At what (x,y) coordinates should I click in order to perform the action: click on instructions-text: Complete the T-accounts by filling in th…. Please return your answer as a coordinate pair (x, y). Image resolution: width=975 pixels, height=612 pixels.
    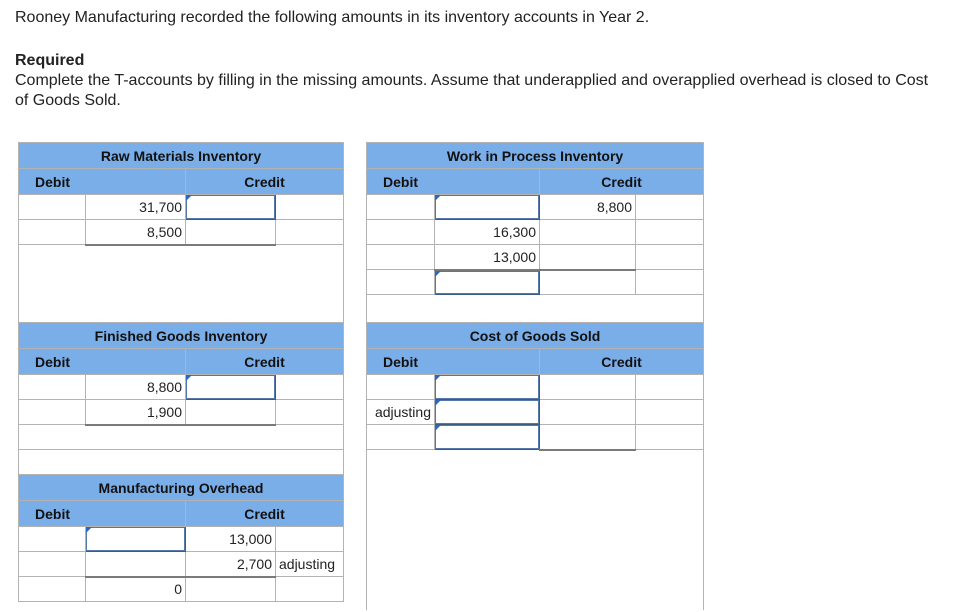
    Looking at the image, I should click on (472, 90).